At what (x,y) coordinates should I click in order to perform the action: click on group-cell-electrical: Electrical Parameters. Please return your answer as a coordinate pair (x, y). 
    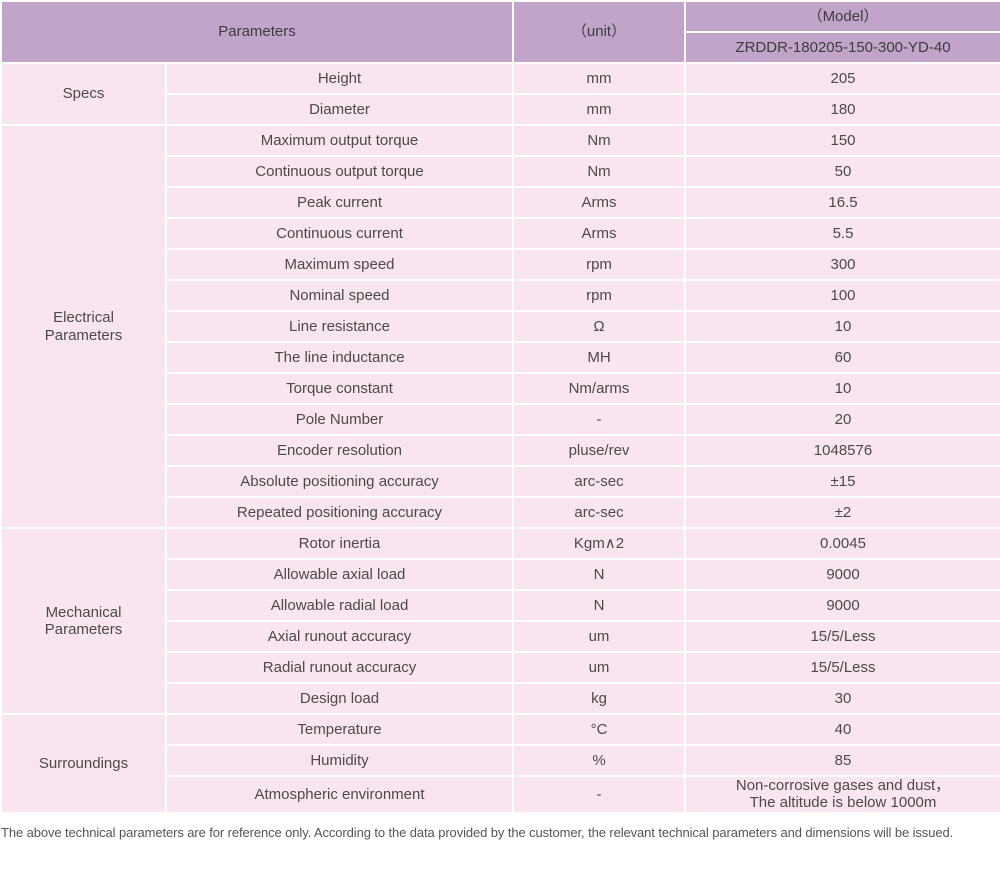
    Looking at the image, I should click on (83, 326).